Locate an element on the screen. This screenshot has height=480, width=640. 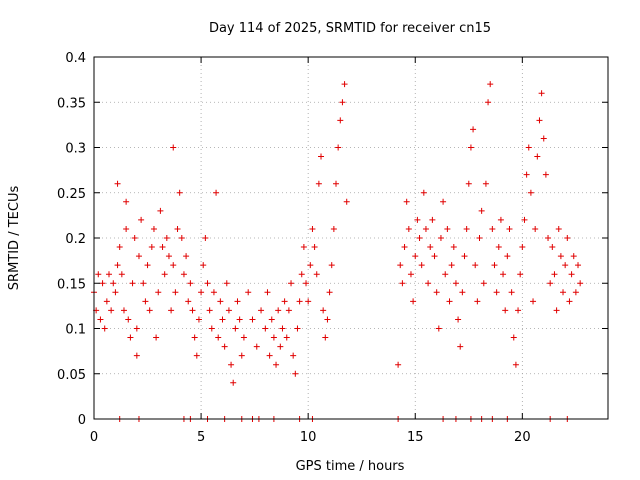
x-axis-label: GPS time / hours is located at coordinates (350, 466).